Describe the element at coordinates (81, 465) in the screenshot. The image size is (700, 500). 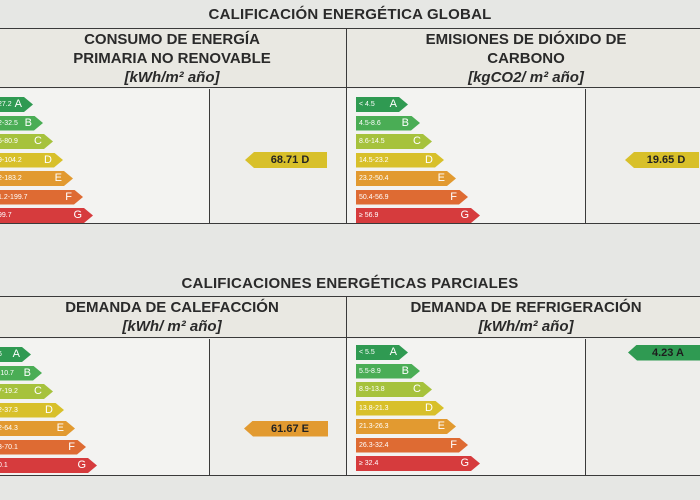
I see `calefaccion-scale-letter: G` at that location.